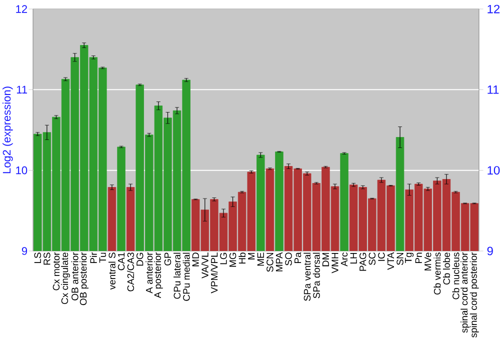 This screenshot has width=500, height=350. I want to click on x-tick-label: IC, so click(381, 256).